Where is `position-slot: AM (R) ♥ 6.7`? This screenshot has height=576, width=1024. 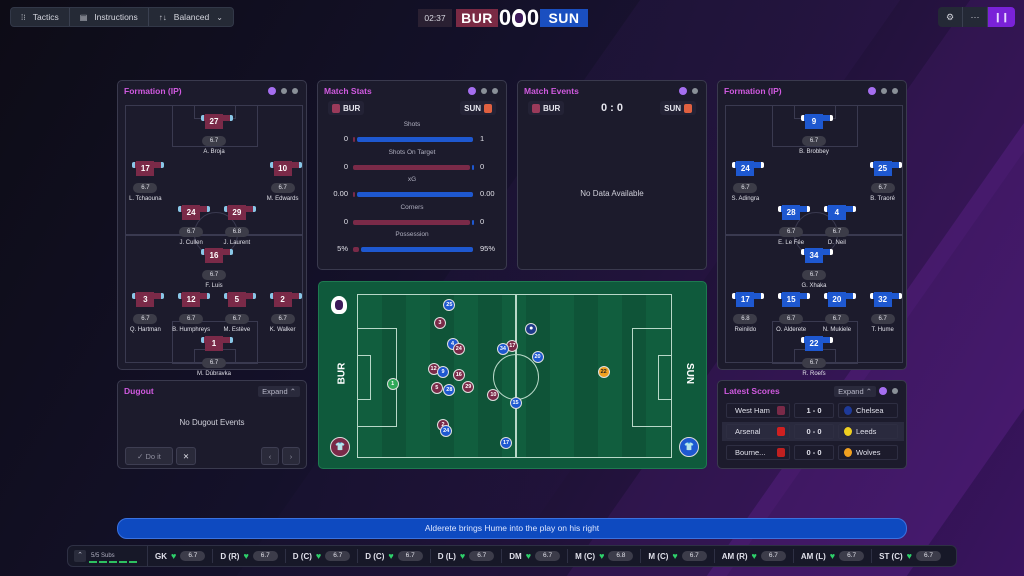 position-slot: AM (R) ♥ 6.7 is located at coordinates (754, 556).